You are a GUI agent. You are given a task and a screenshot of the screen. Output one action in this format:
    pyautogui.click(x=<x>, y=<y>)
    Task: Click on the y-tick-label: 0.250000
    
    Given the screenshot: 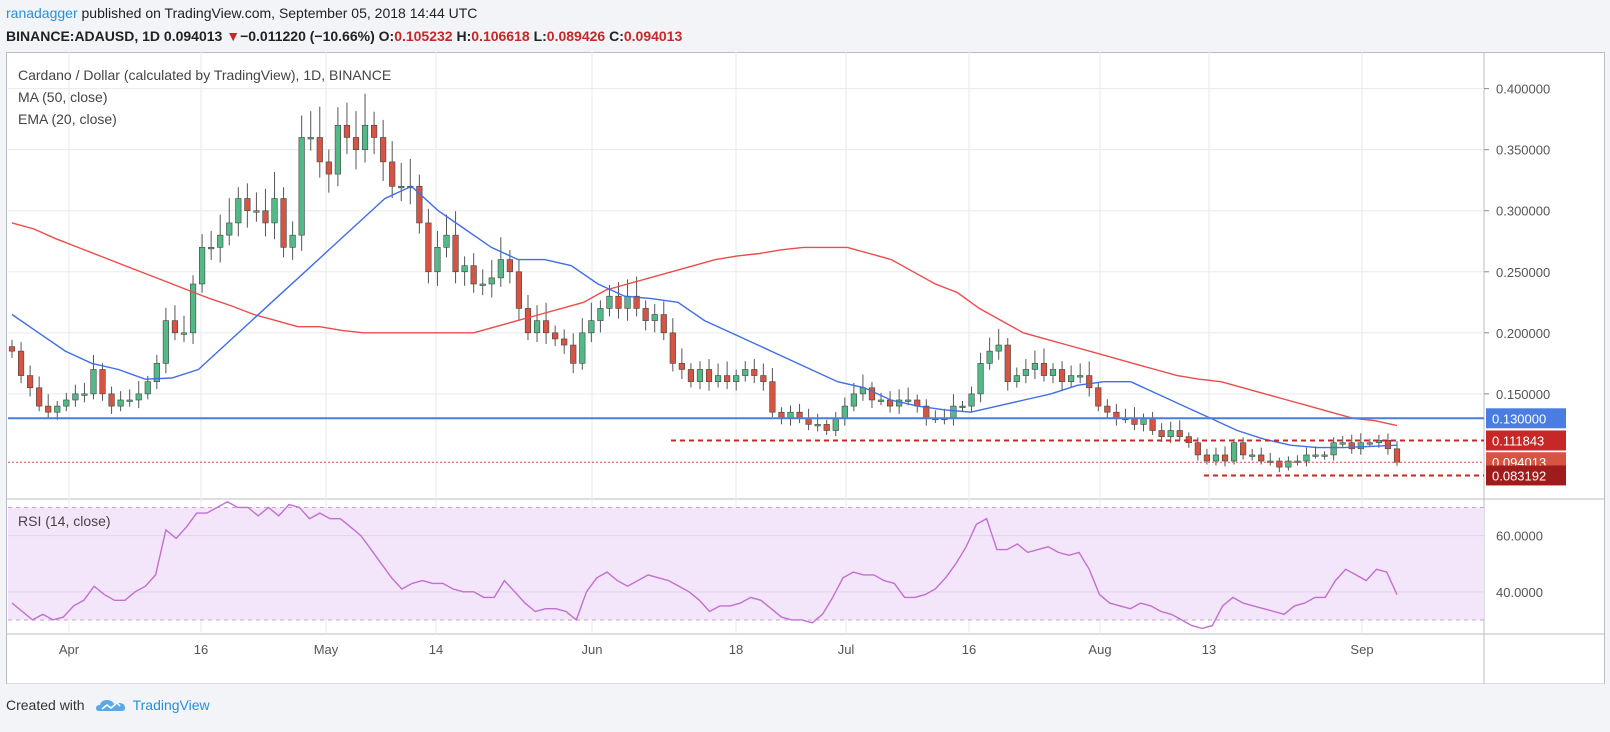 What is the action you would take?
    pyautogui.click(x=1523, y=272)
    